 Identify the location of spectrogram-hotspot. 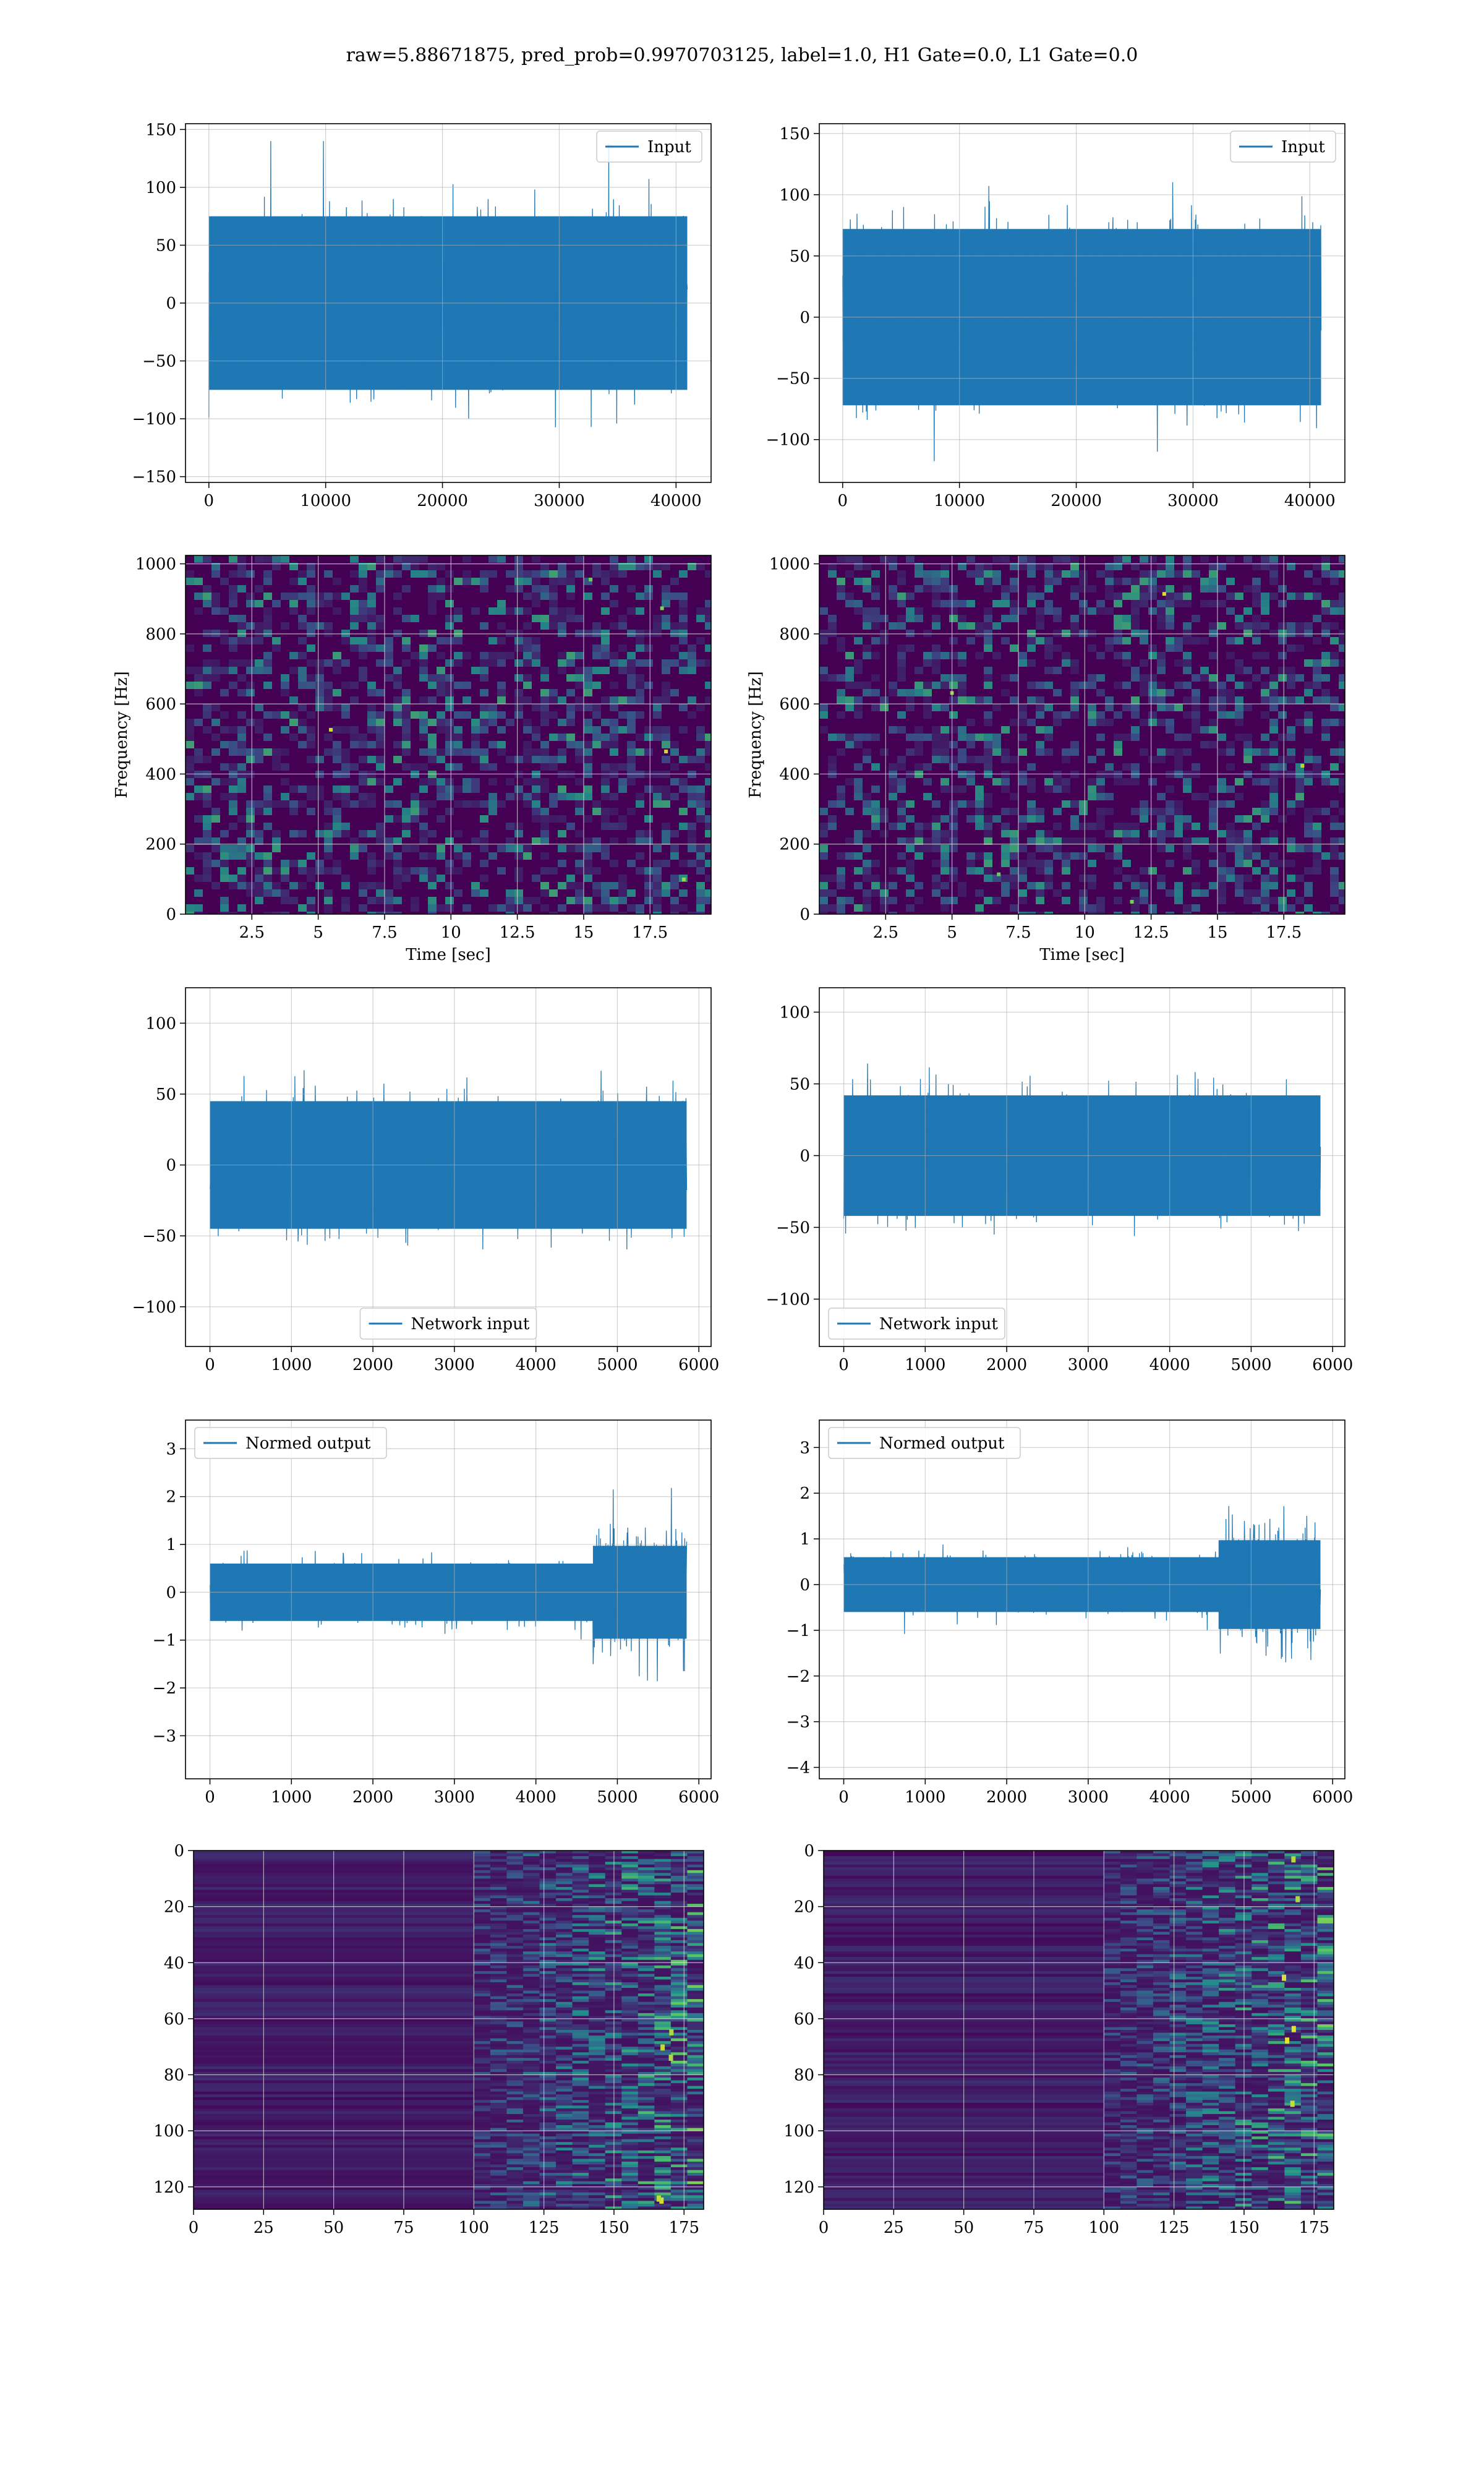
(684, 879).